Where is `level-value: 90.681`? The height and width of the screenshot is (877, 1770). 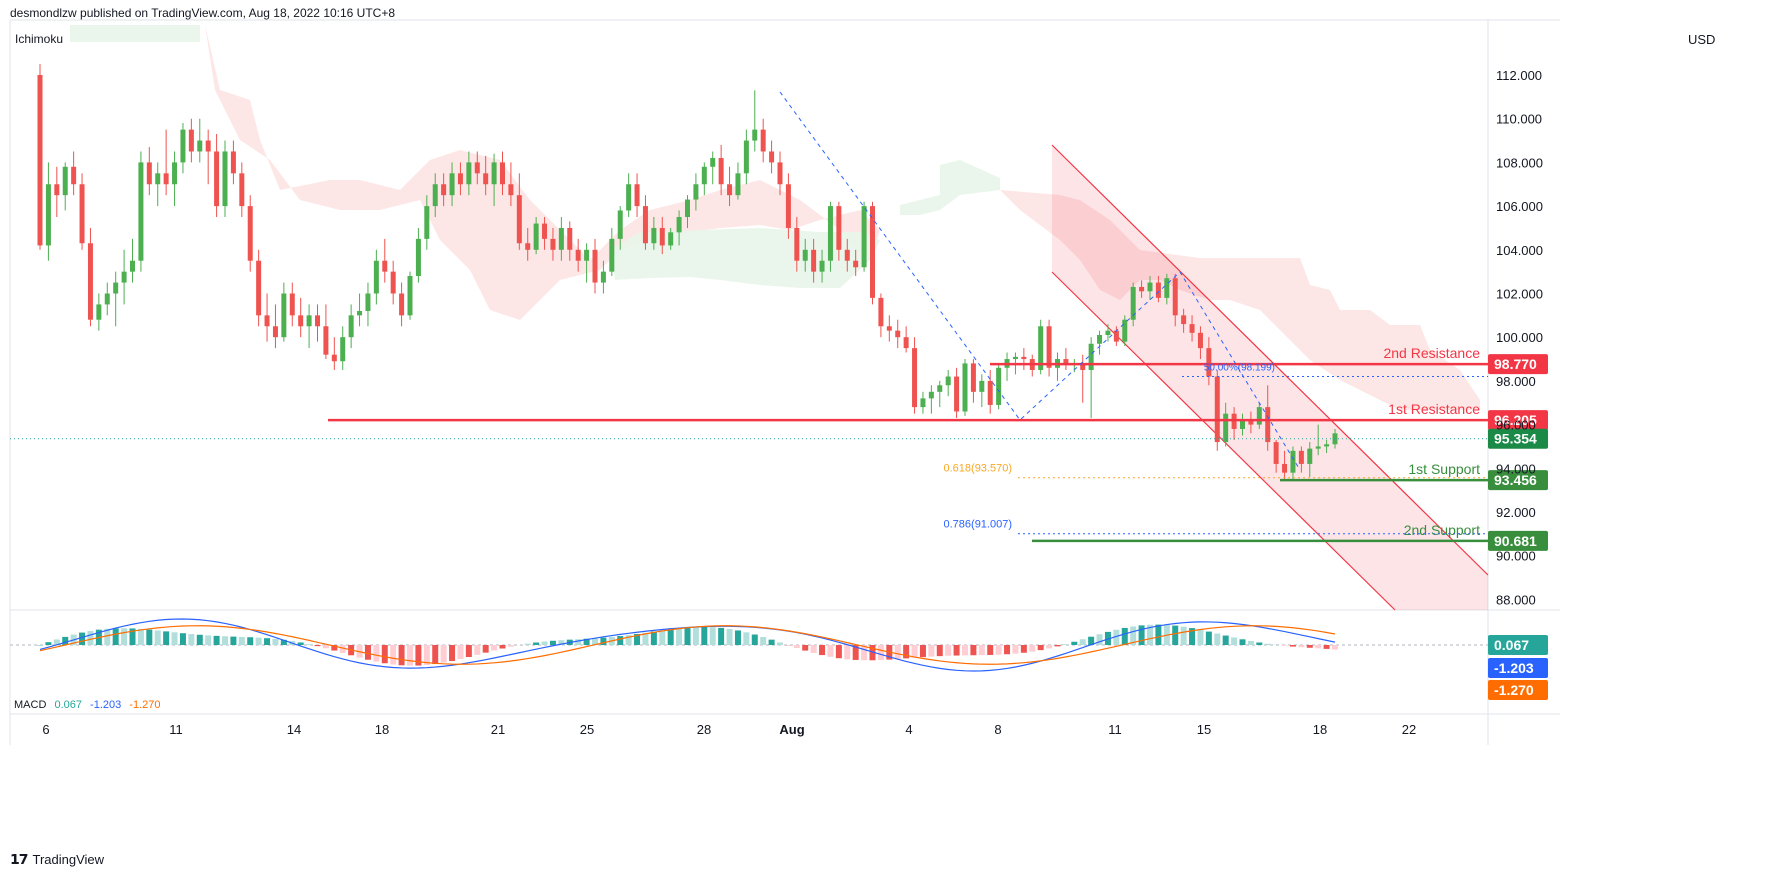
level-value: 90.681 is located at coordinates (1515, 541).